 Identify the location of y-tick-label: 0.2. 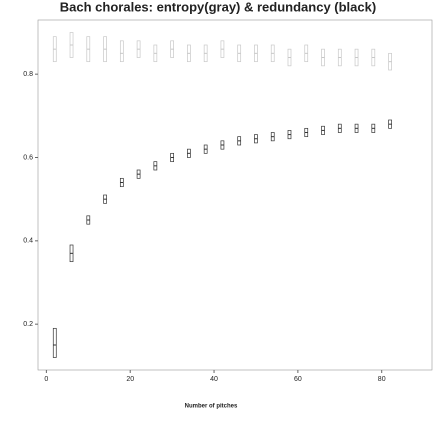
(28, 324).